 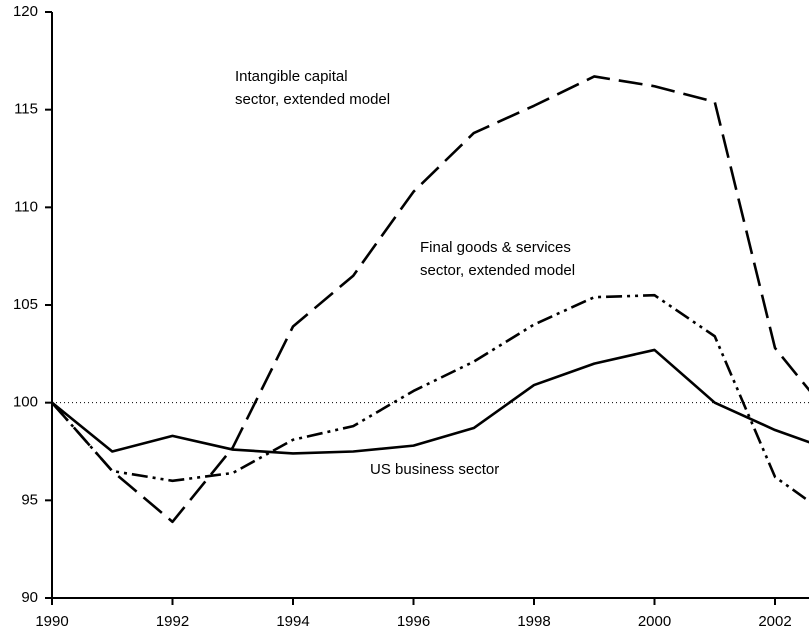 I want to click on y-tick-label: 120, so click(x=25, y=11).